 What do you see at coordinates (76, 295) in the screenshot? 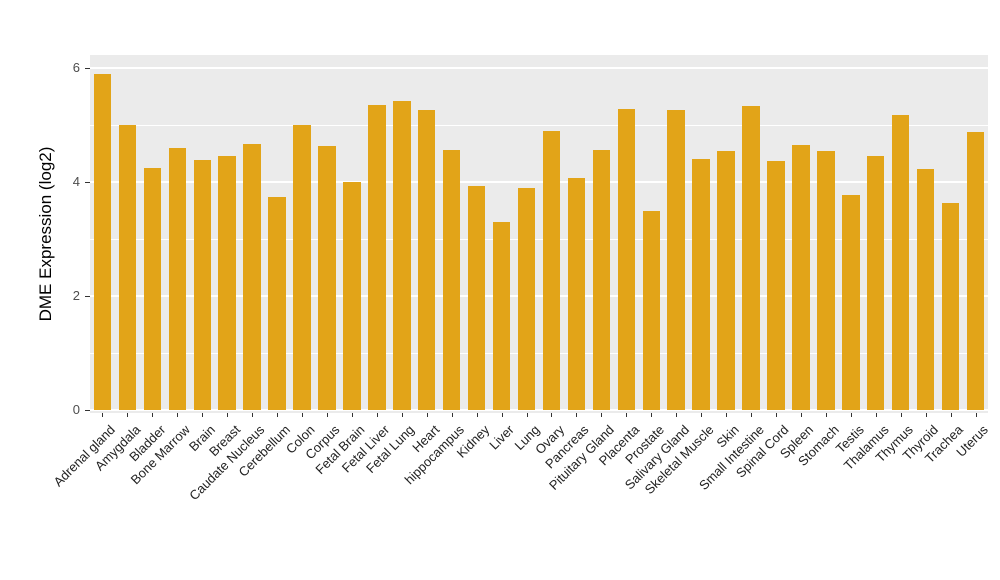
I see `y-tick-label: 2` at bounding box center [76, 295].